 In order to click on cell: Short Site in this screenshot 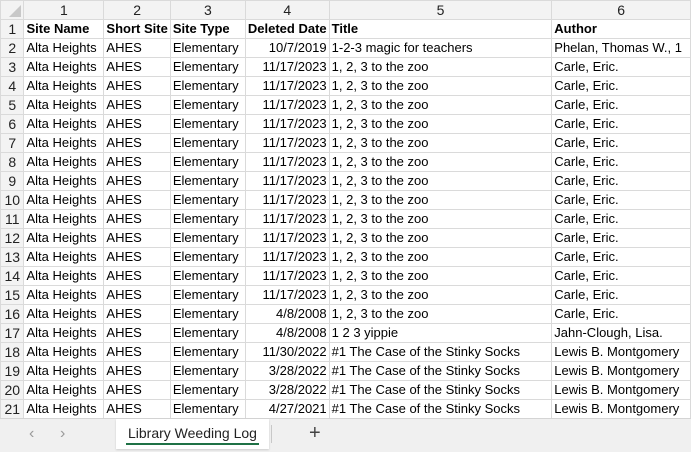, I will do `click(137, 29)`.